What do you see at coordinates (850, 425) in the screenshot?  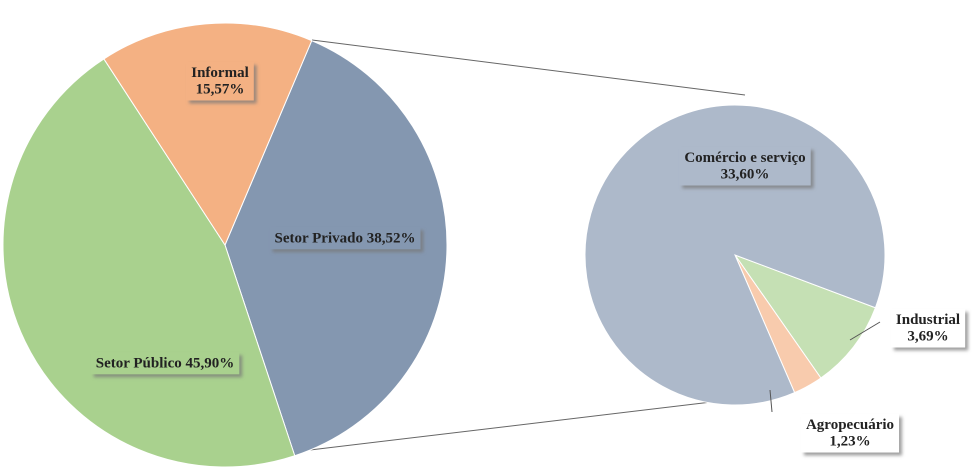 I see `label-category: Agropecuário` at bounding box center [850, 425].